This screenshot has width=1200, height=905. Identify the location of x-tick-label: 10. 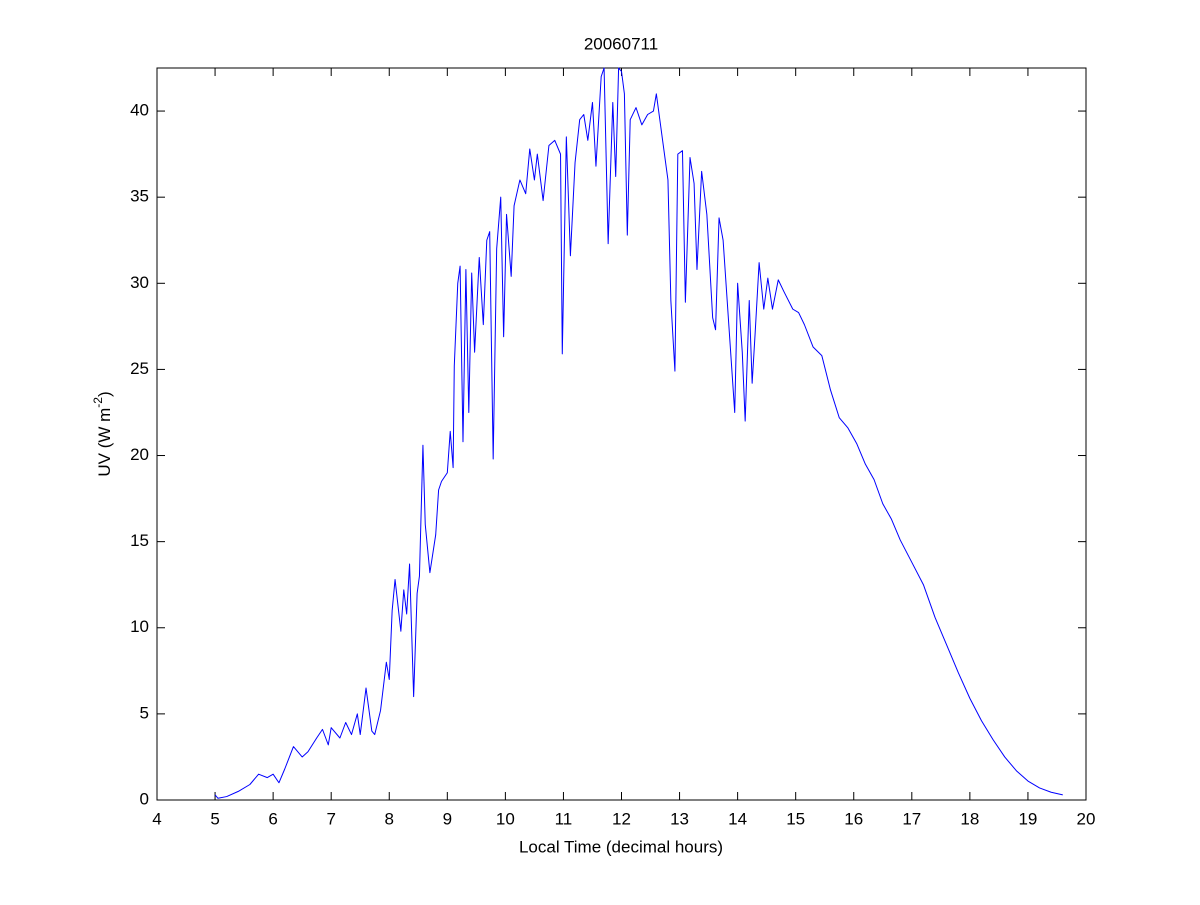
(505, 818).